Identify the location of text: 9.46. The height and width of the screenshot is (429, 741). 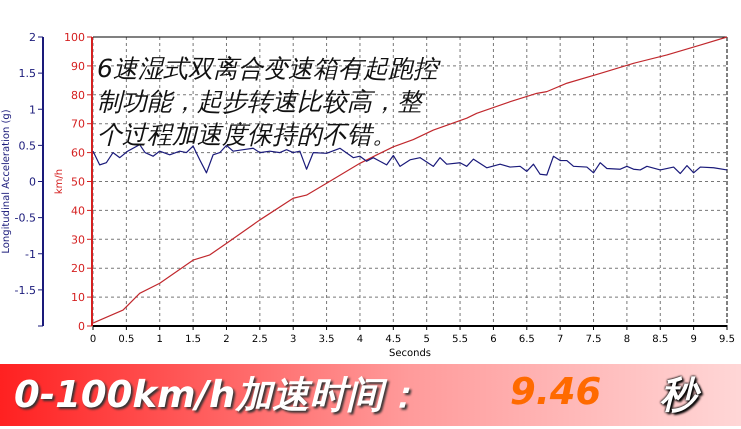
(556, 391).